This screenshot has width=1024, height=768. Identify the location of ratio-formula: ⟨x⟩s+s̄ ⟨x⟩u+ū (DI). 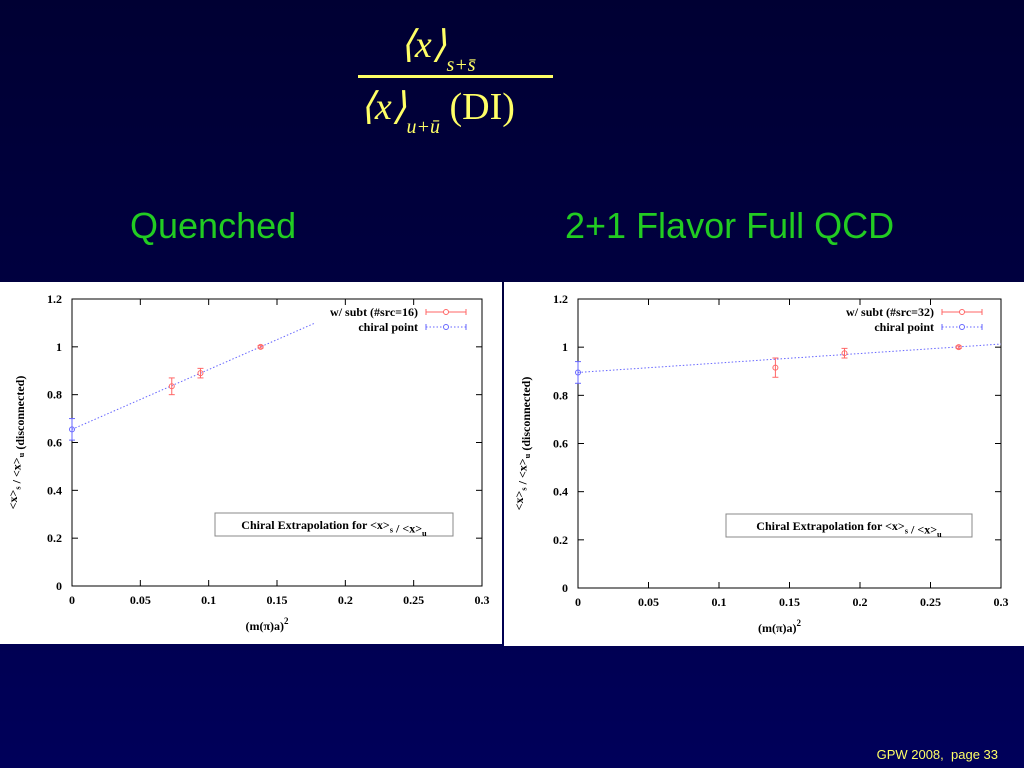
(460, 73).